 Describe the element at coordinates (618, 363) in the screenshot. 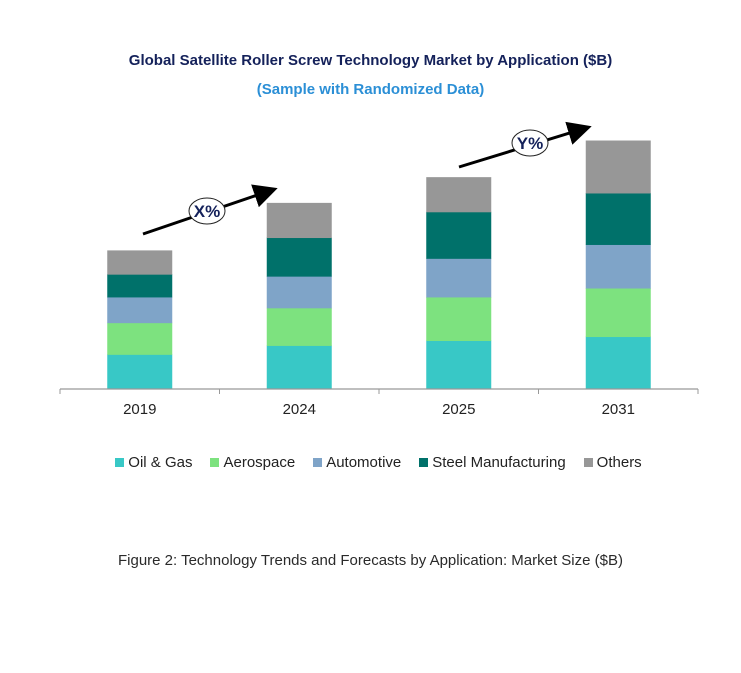

I see `bar-segment-2031-oil-gas` at that location.